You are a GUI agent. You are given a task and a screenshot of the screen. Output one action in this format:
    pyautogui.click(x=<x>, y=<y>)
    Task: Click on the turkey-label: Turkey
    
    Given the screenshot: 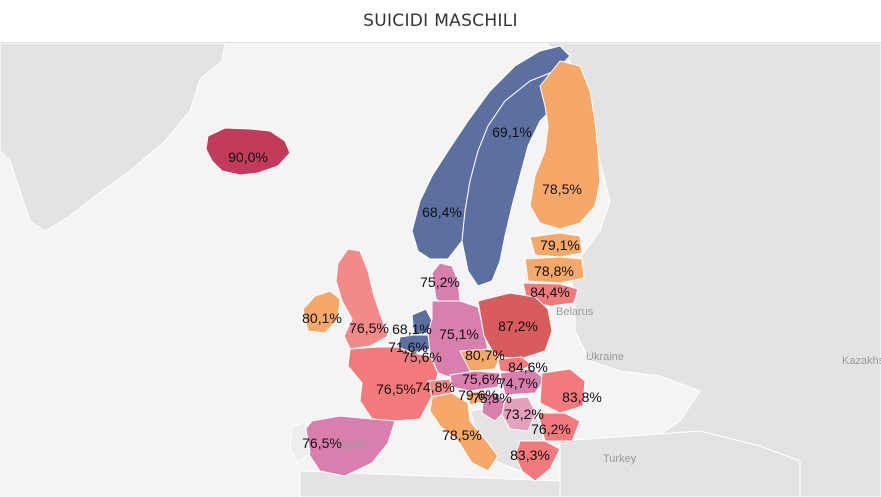 What is the action you would take?
    pyautogui.click(x=620, y=459)
    